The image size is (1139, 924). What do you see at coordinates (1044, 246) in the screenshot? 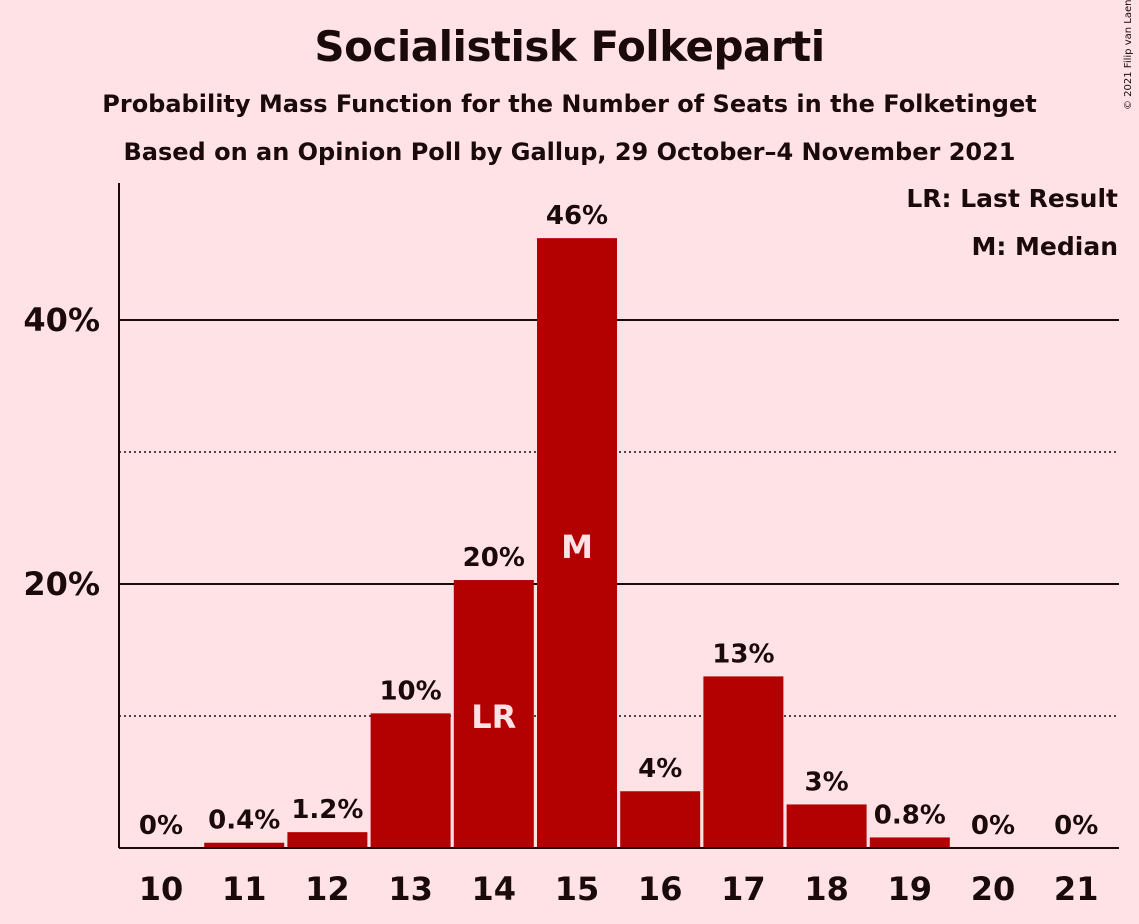
I see `legend-median: M: Median` at bounding box center [1044, 246].